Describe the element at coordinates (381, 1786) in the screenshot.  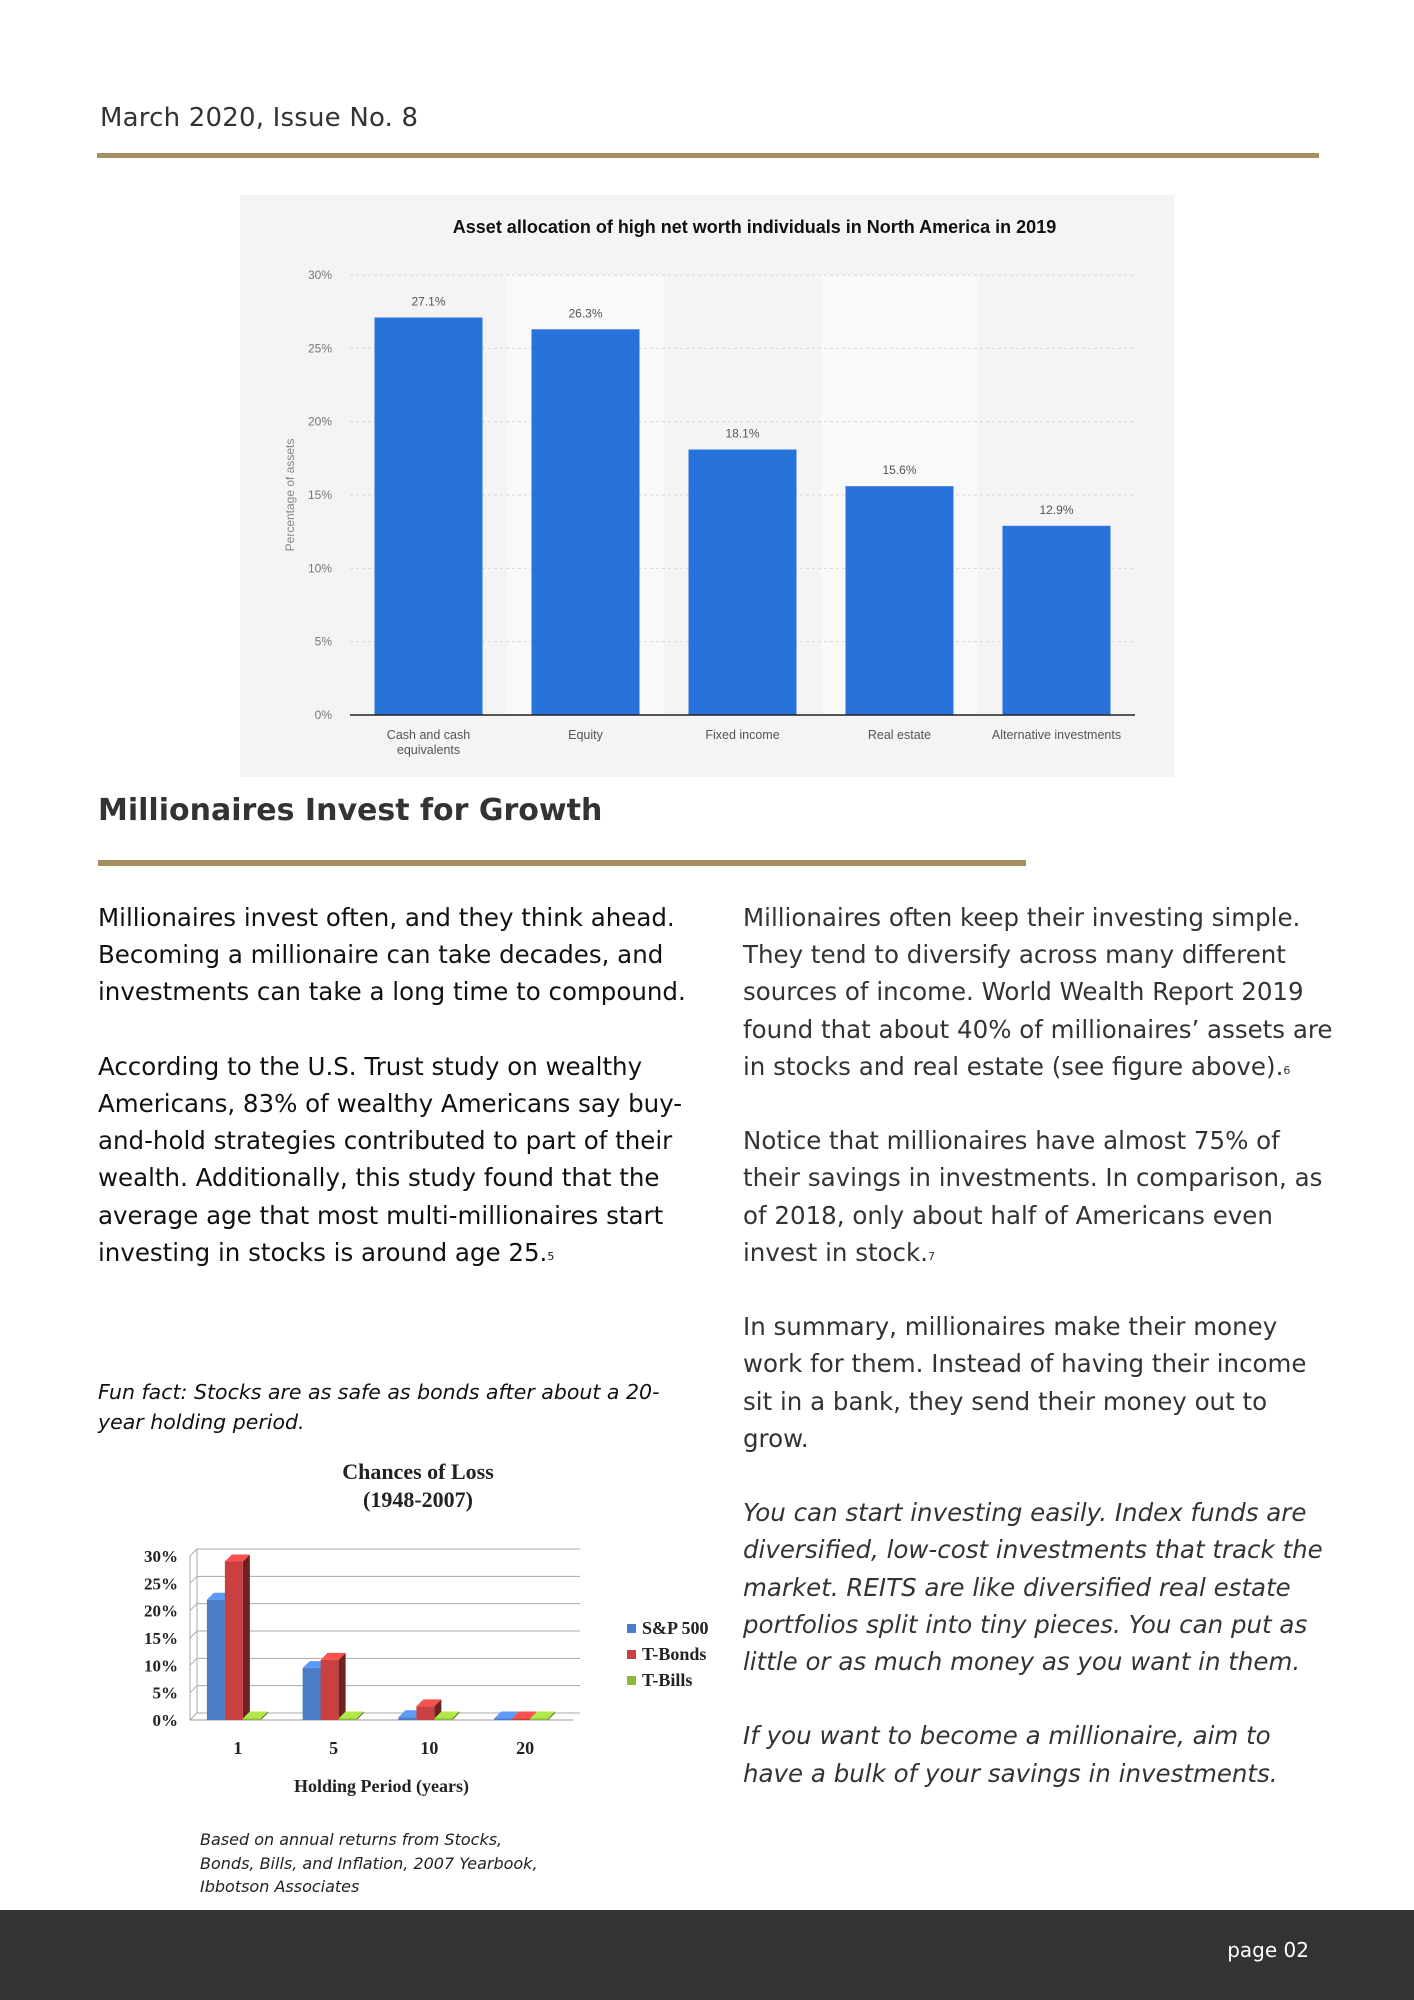
I see `x-axis-label: Holding Period (years)` at that location.